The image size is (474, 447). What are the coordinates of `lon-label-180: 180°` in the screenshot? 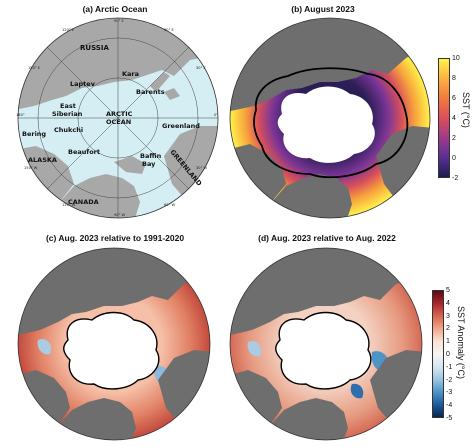 It's located at (20, 115).